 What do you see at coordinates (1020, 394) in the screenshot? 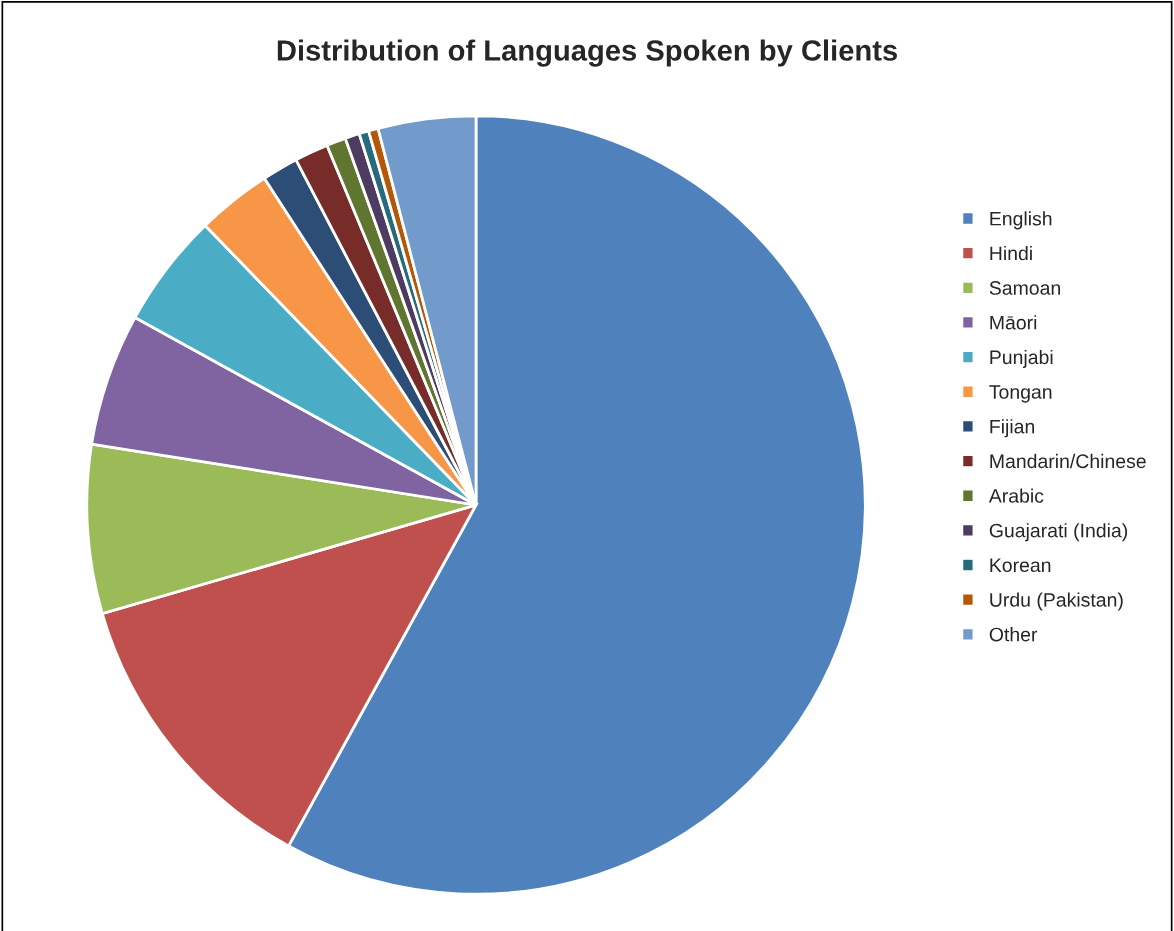
I see `legend-label: Tongan` at bounding box center [1020, 394].